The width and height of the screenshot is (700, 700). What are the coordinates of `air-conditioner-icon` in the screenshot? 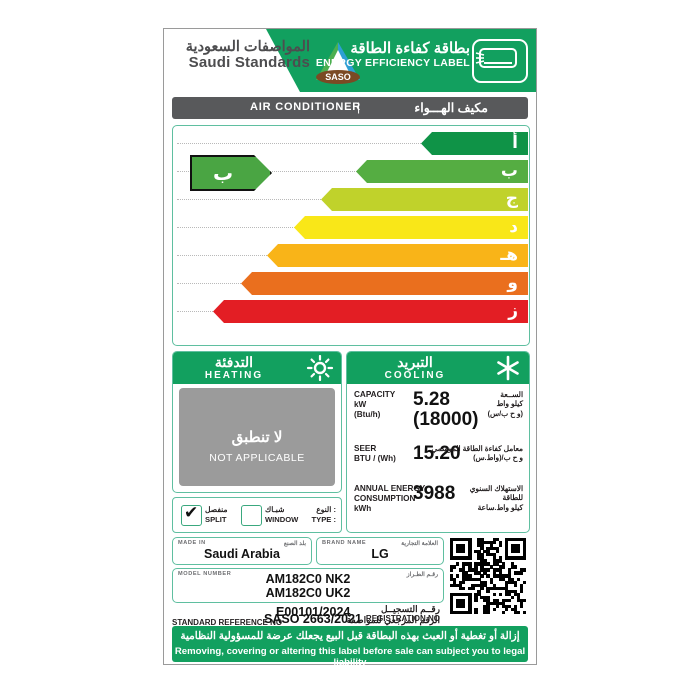 It's located at (500, 61).